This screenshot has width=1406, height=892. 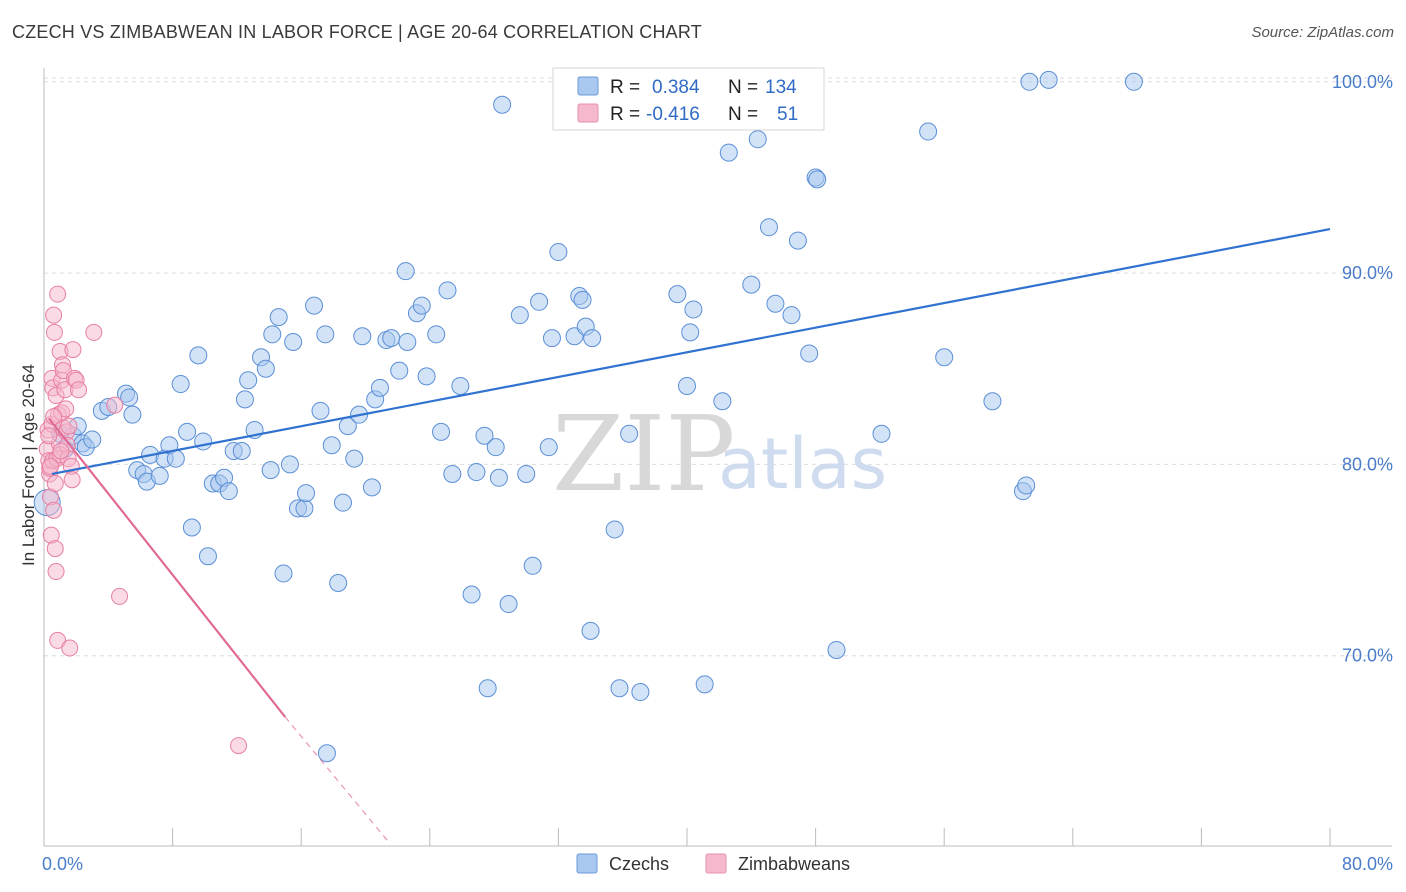 I want to click on y-axis-label: In Labor Force | Age 20-64, so click(x=28, y=465).